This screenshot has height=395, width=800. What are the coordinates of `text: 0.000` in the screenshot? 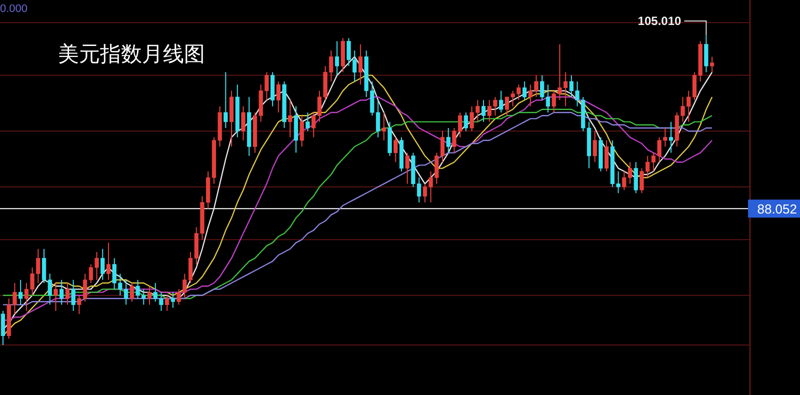 It's located at (14, 9).